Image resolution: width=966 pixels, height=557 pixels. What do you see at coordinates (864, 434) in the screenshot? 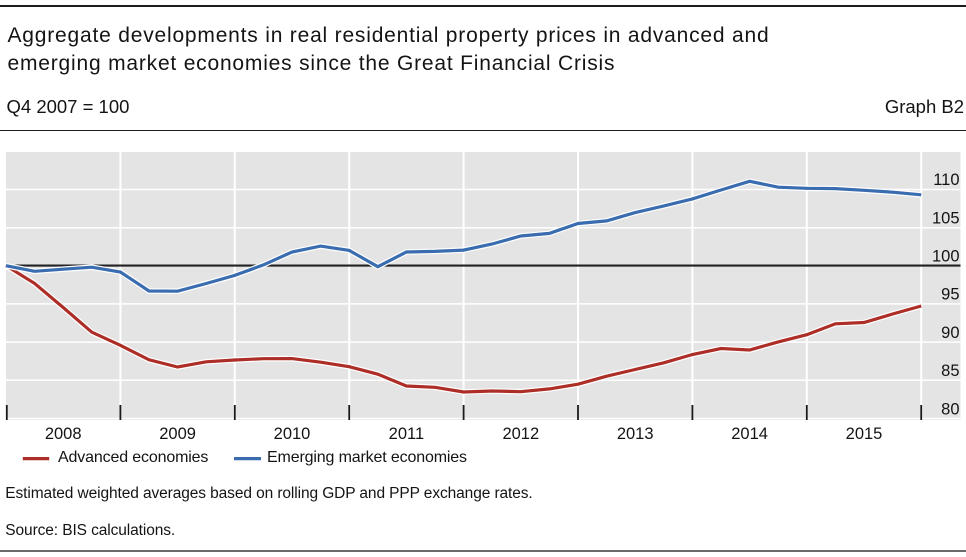
I see `svg-text: 2015` at bounding box center [864, 434].